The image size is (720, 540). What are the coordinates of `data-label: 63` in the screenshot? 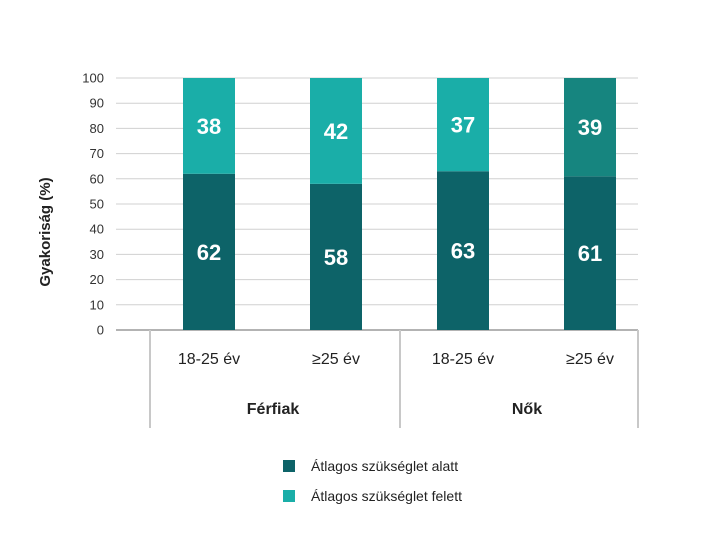 It's located at (463, 251).